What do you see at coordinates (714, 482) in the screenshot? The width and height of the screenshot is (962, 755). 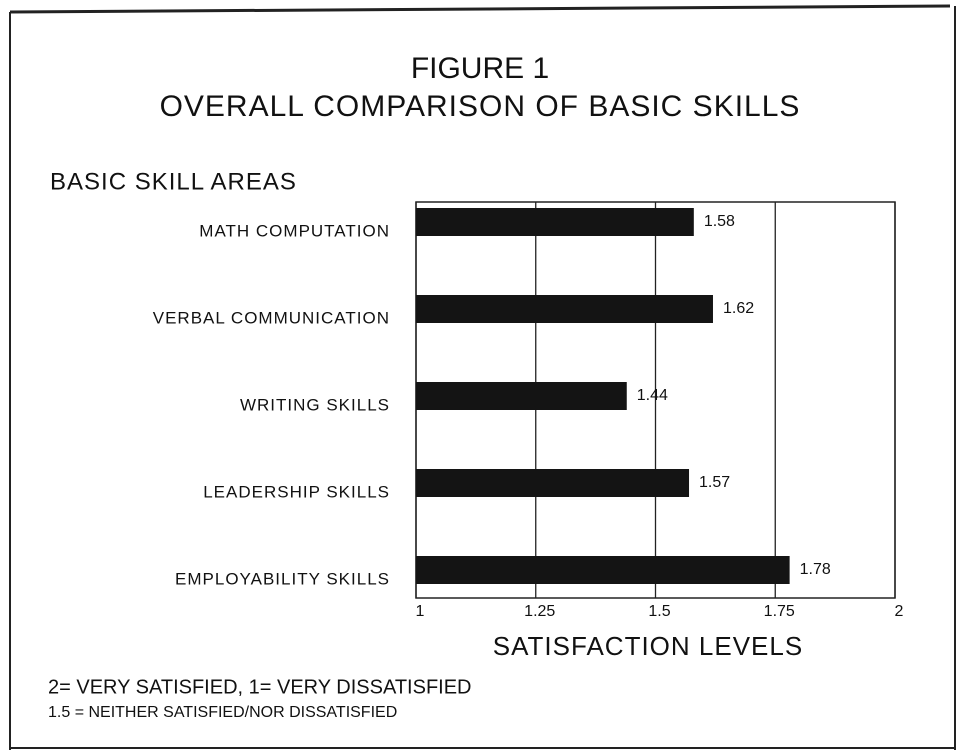 I see `value-label: 1.57` at bounding box center [714, 482].